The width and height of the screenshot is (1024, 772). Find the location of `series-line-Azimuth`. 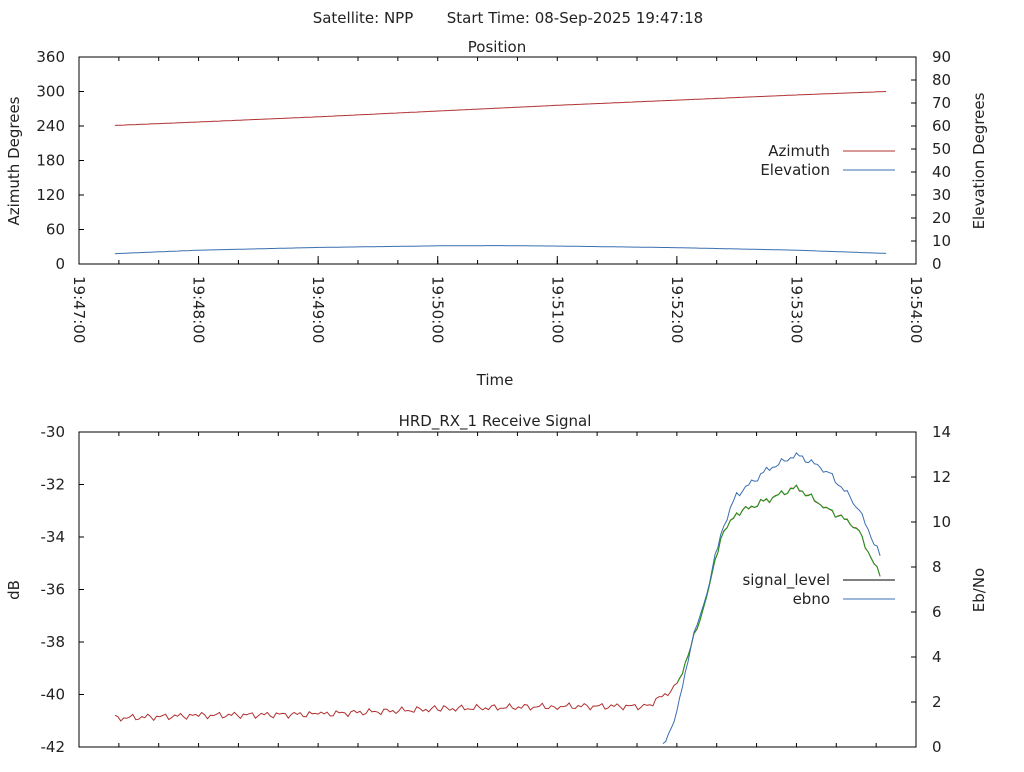

series-line-Azimuth is located at coordinates (500, 108).